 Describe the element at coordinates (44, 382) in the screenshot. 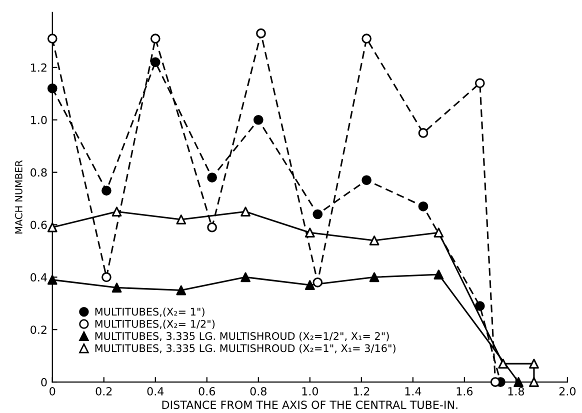

I see `y-tick-label: 0` at that location.